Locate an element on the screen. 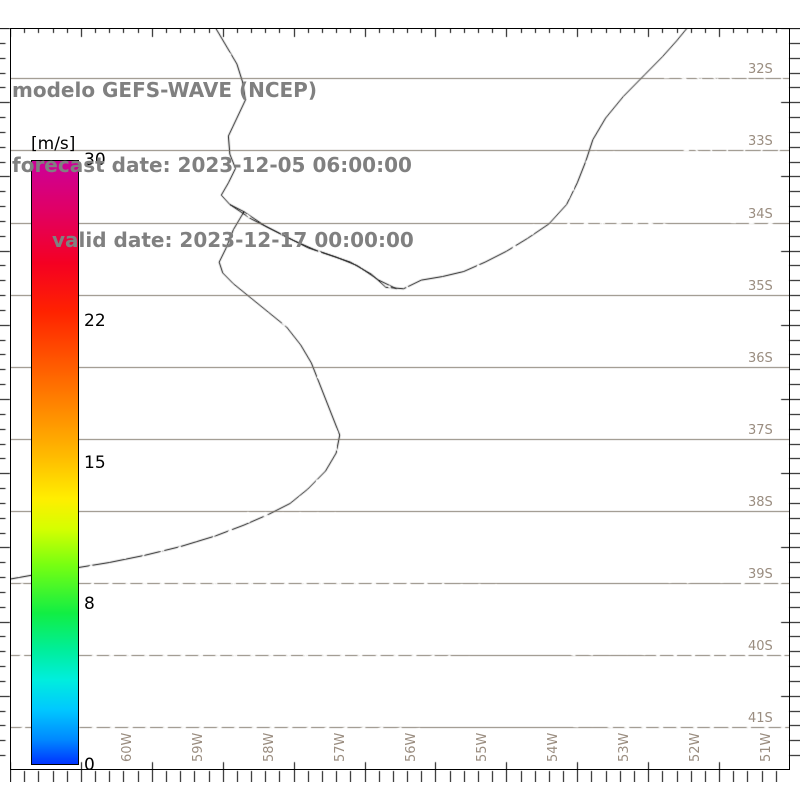  axis-ticks-left is located at coordinates (5, 399).